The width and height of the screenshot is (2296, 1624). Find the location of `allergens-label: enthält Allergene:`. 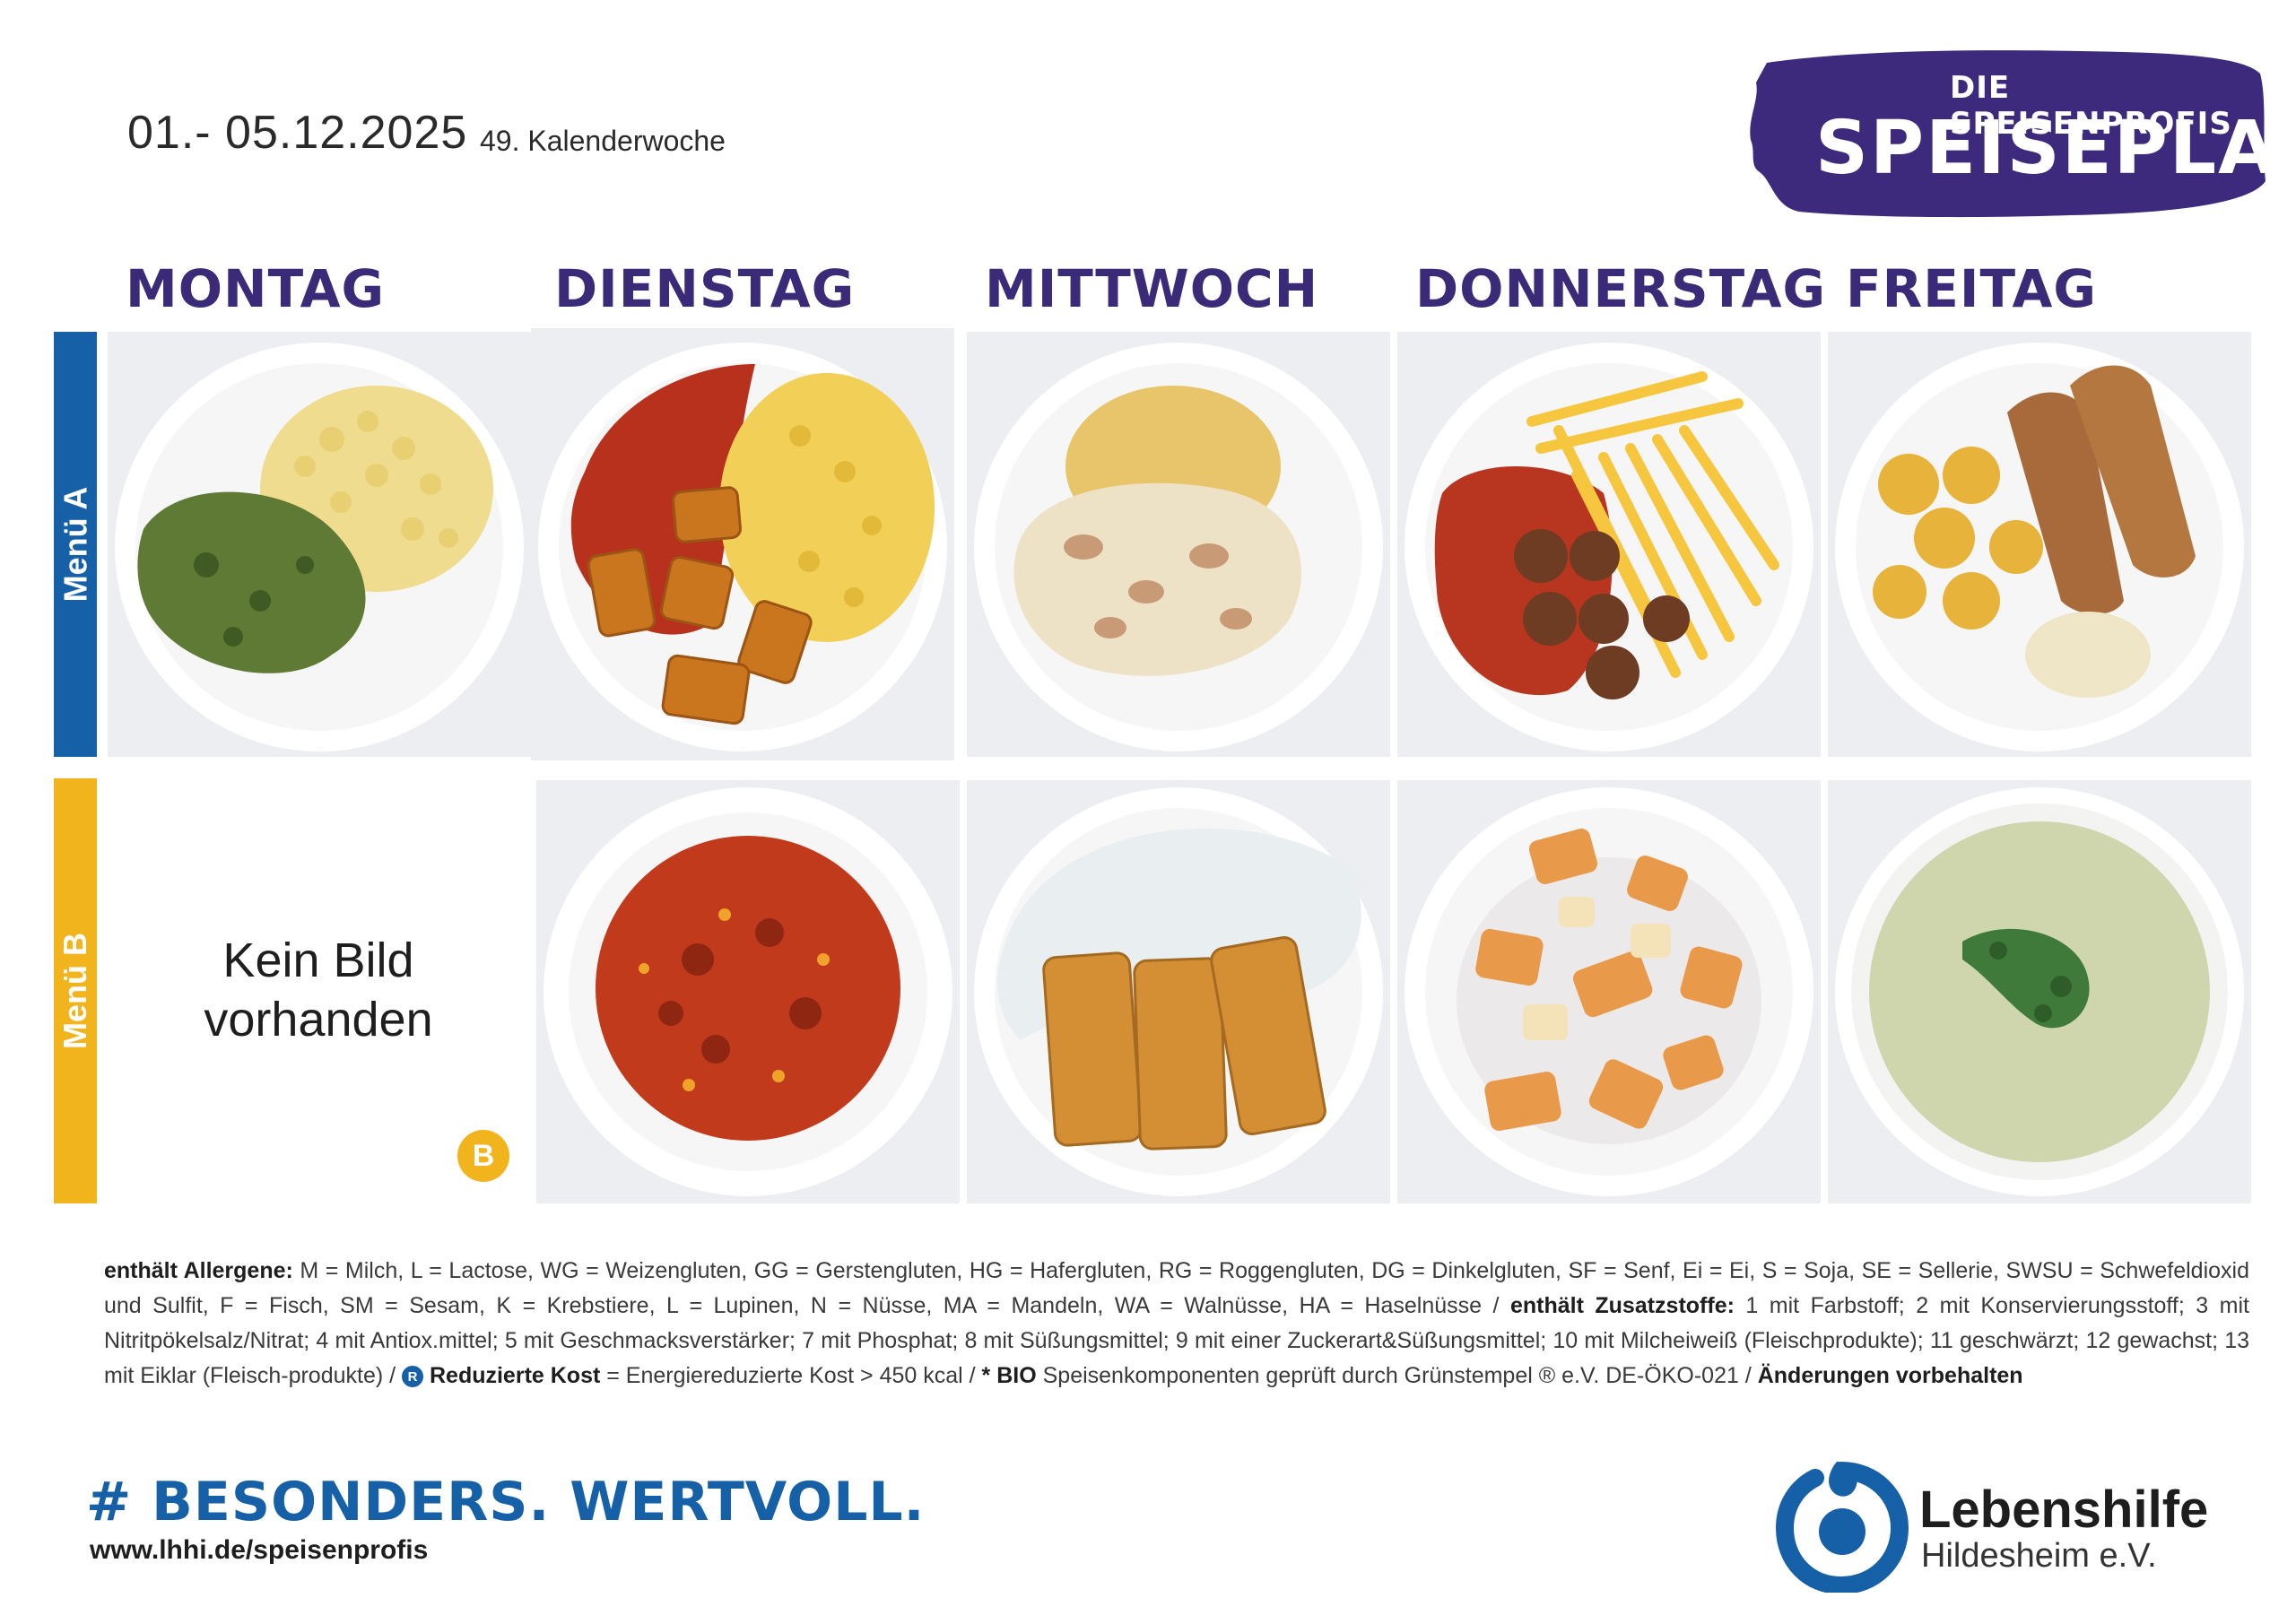

allergens-label: enthält Allergene: is located at coordinates (198, 1270).